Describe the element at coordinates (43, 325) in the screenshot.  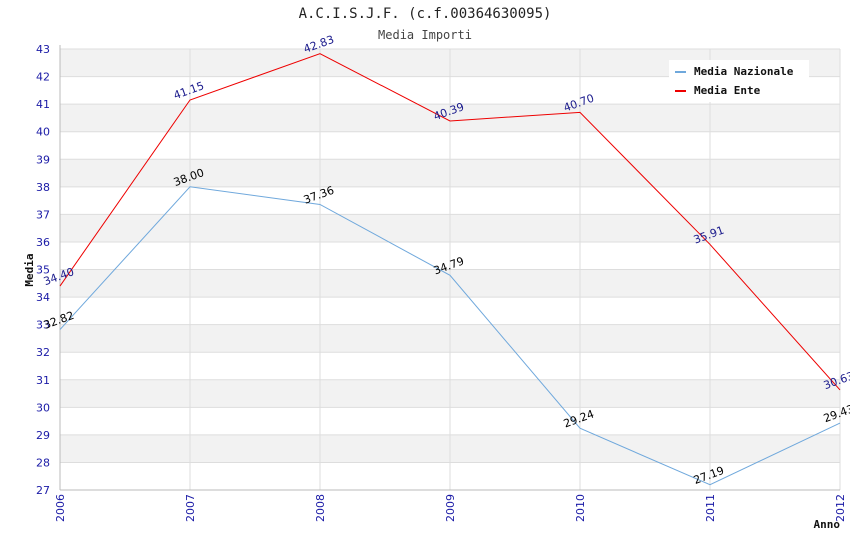
I see `y-tick-label: 33` at that location.